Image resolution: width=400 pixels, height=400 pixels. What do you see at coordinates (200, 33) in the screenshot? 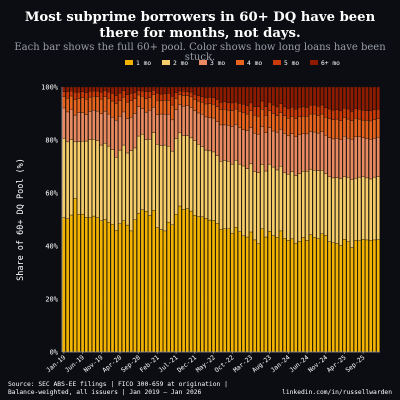
I see `title-line-2: there for months, not days.` at bounding box center [200, 33].